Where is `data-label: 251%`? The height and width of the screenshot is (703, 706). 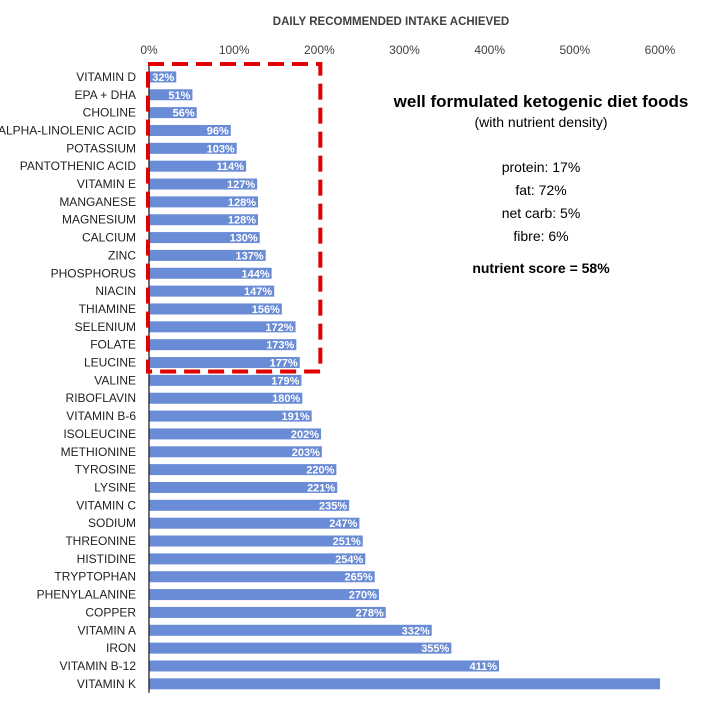
data-label: 251% is located at coordinates (347, 542).